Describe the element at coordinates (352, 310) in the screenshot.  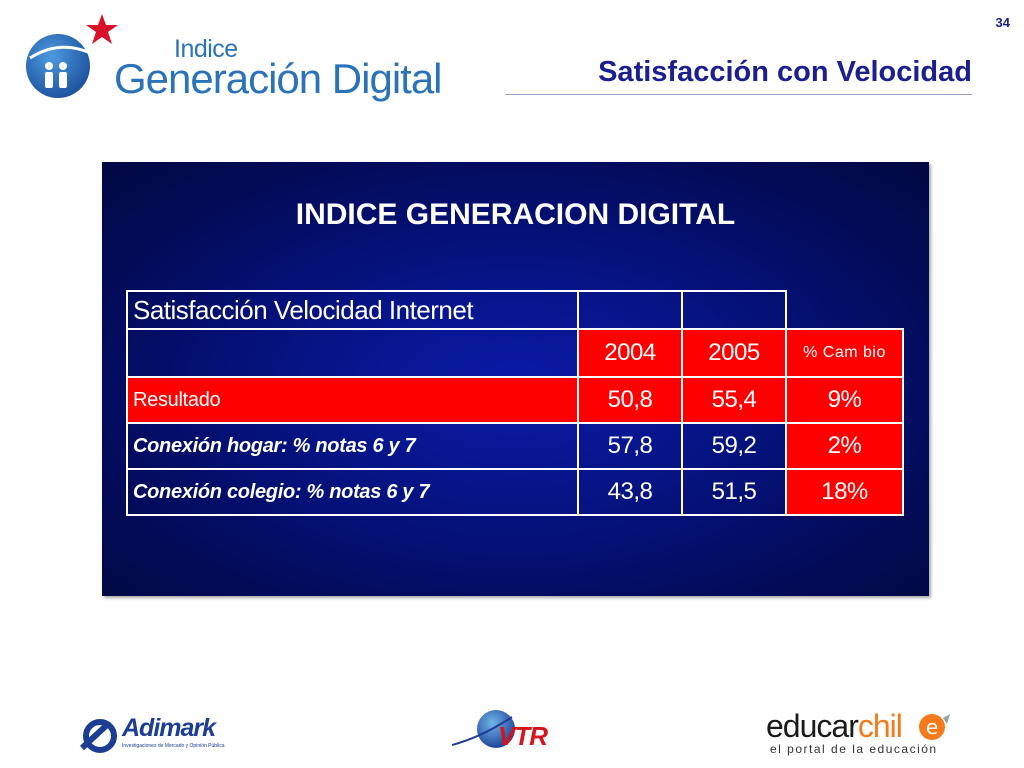
I see `table-header-label: Satisfacción Velocidad Internet` at that location.